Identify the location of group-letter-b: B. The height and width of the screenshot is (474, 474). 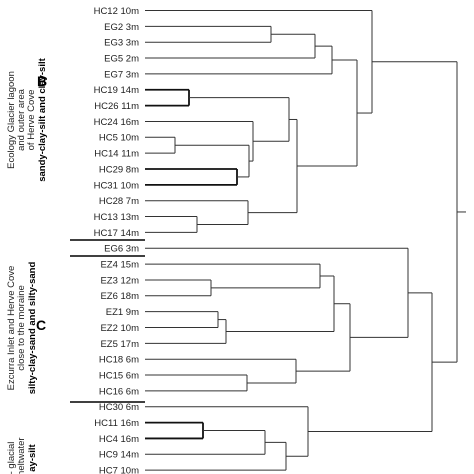
(42, 81).